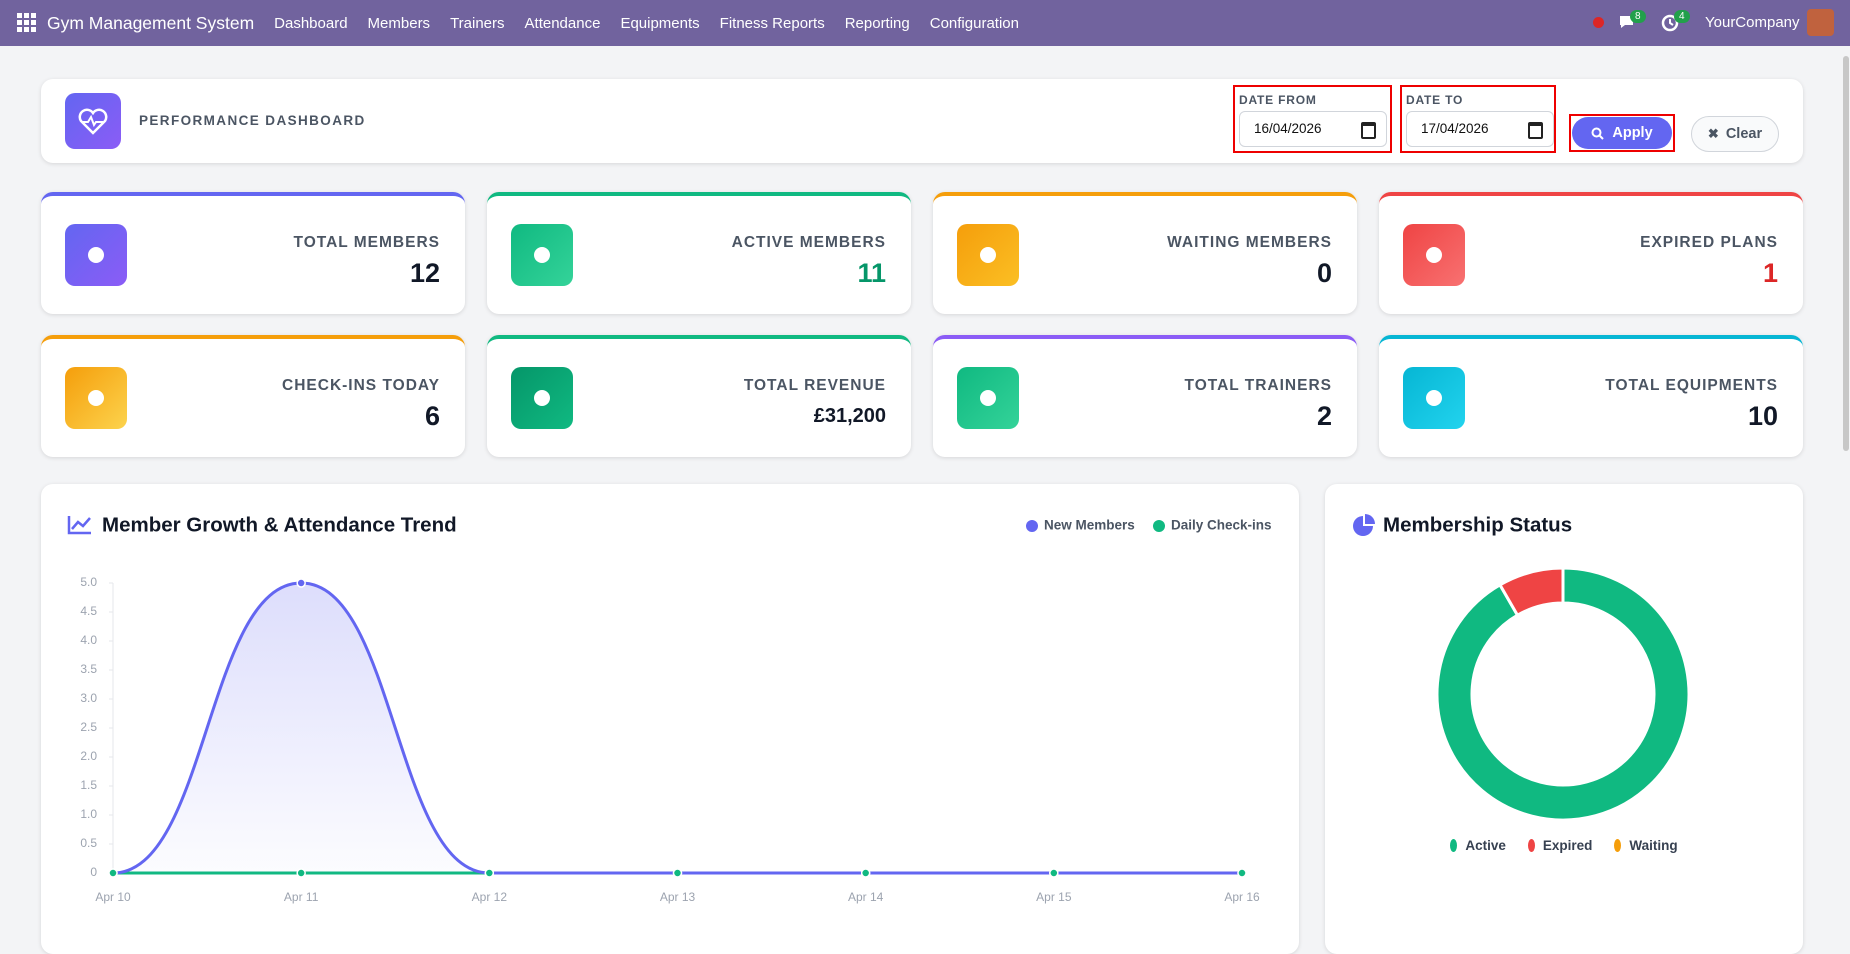 The width and height of the screenshot is (1850, 954). Describe the element at coordinates (88, 727) in the screenshot. I see `y-tick-label: 2.5` at that location.